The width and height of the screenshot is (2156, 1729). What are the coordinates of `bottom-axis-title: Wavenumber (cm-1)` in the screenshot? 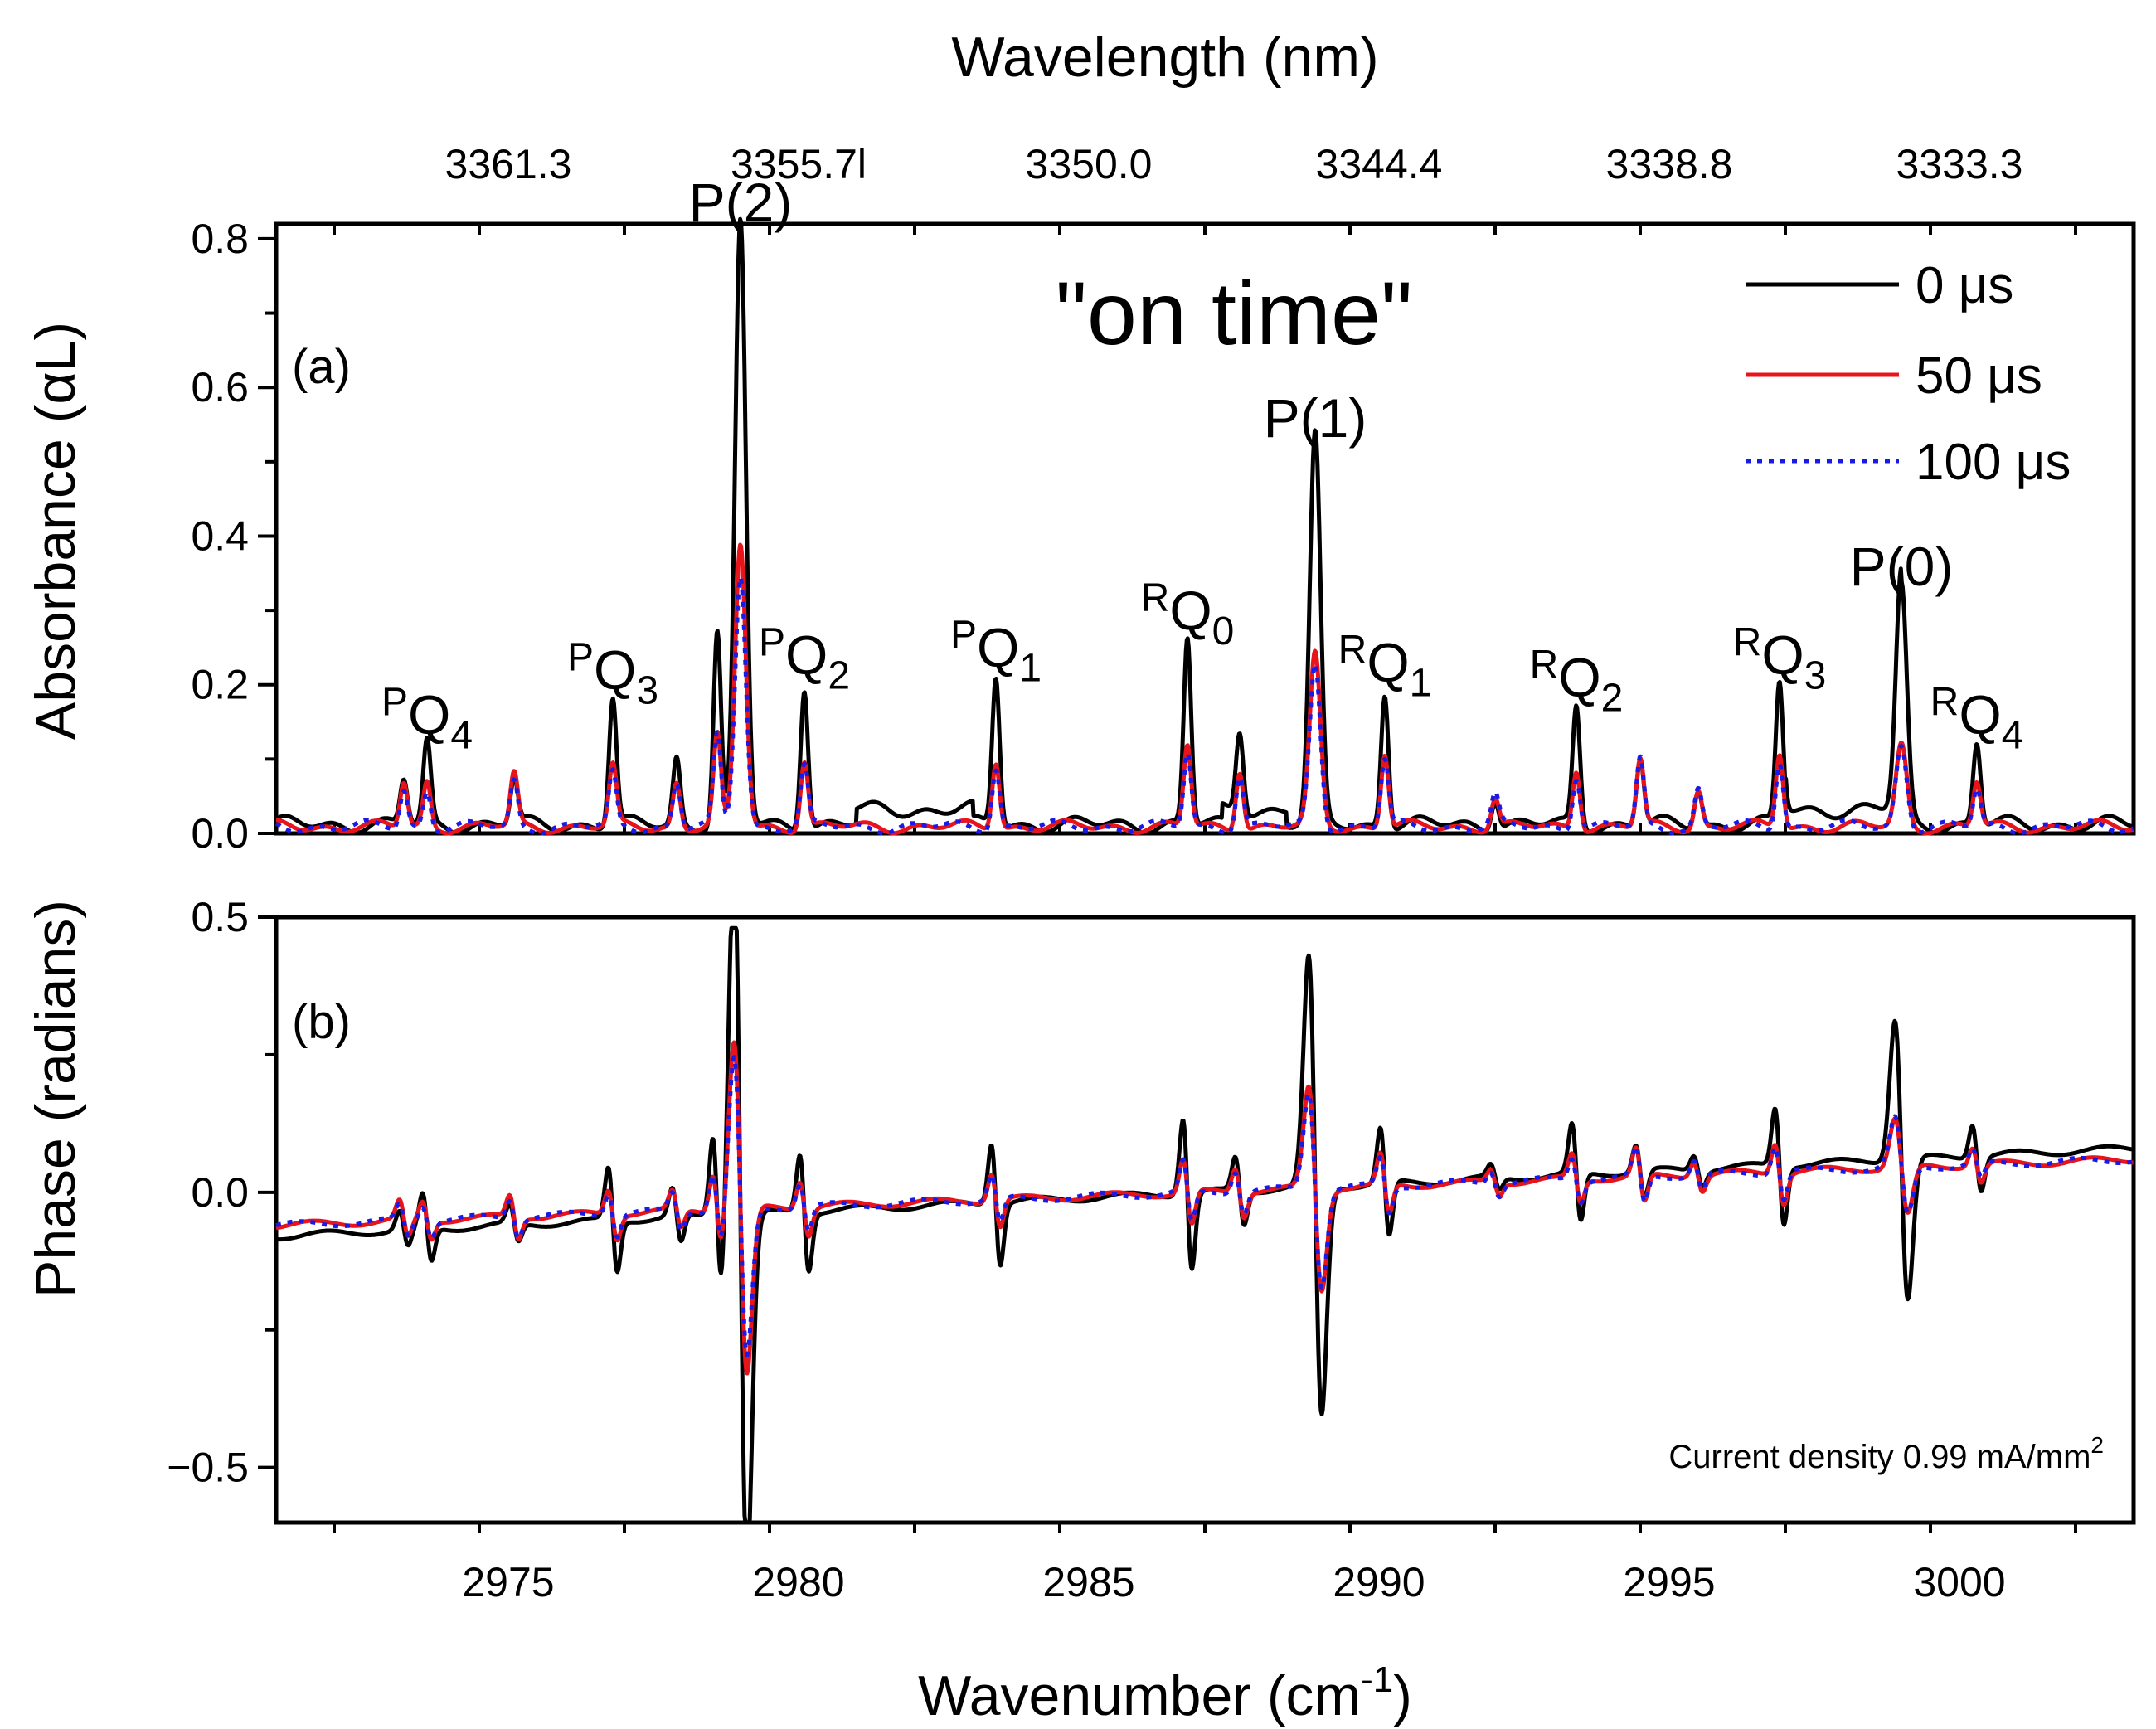 It's located at (1165, 1693).